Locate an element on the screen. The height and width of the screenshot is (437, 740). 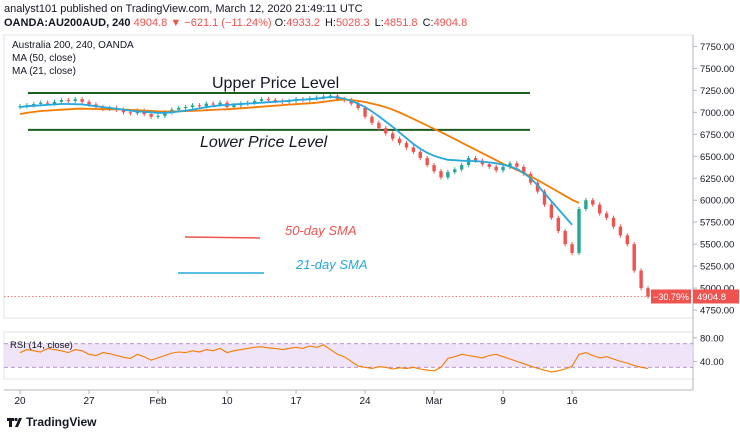
pct-badge is located at coordinates (671, 296).